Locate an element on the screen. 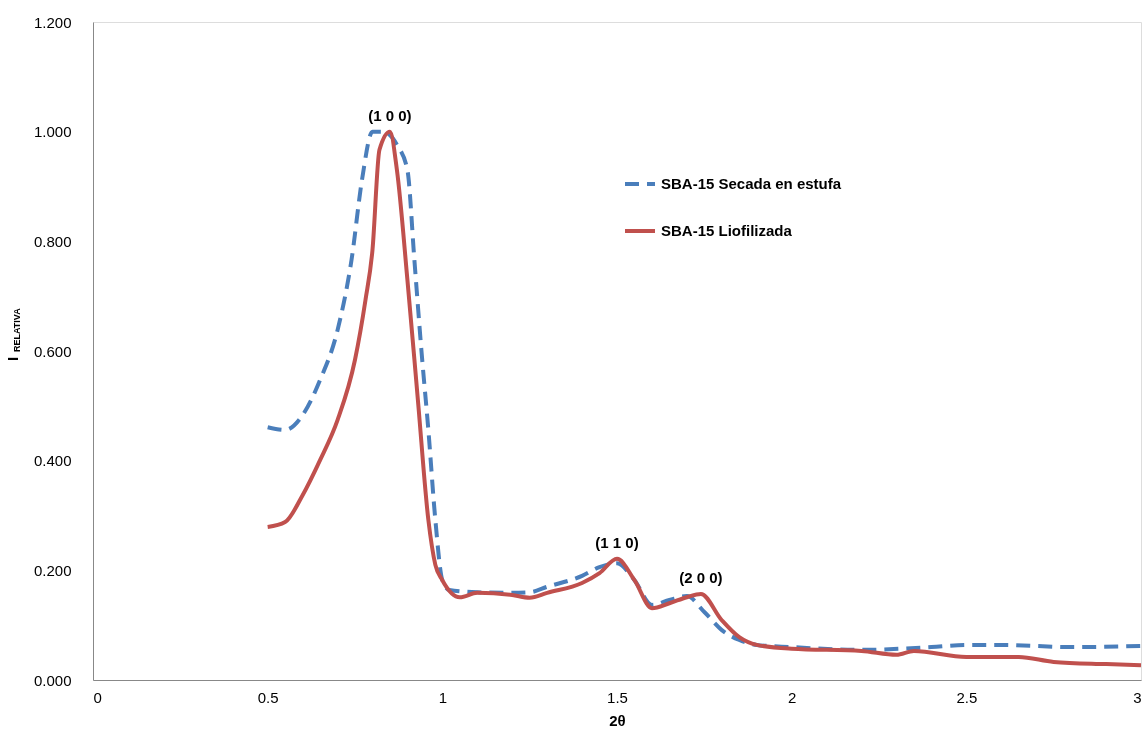 The image size is (1145, 746). x-tick-label: 1.5 is located at coordinates (617, 697).